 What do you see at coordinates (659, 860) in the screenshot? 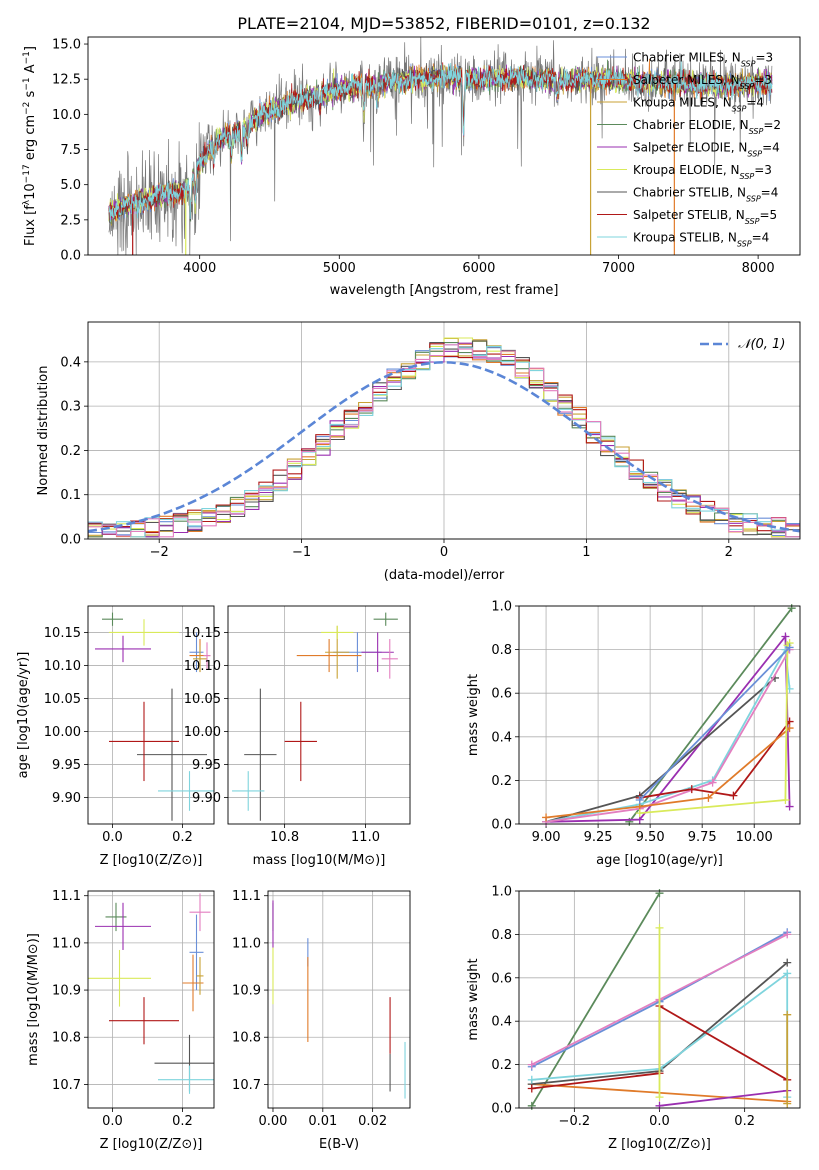
I see `x-axis-label: age [log10(age/yr)]` at bounding box center [659, 860].